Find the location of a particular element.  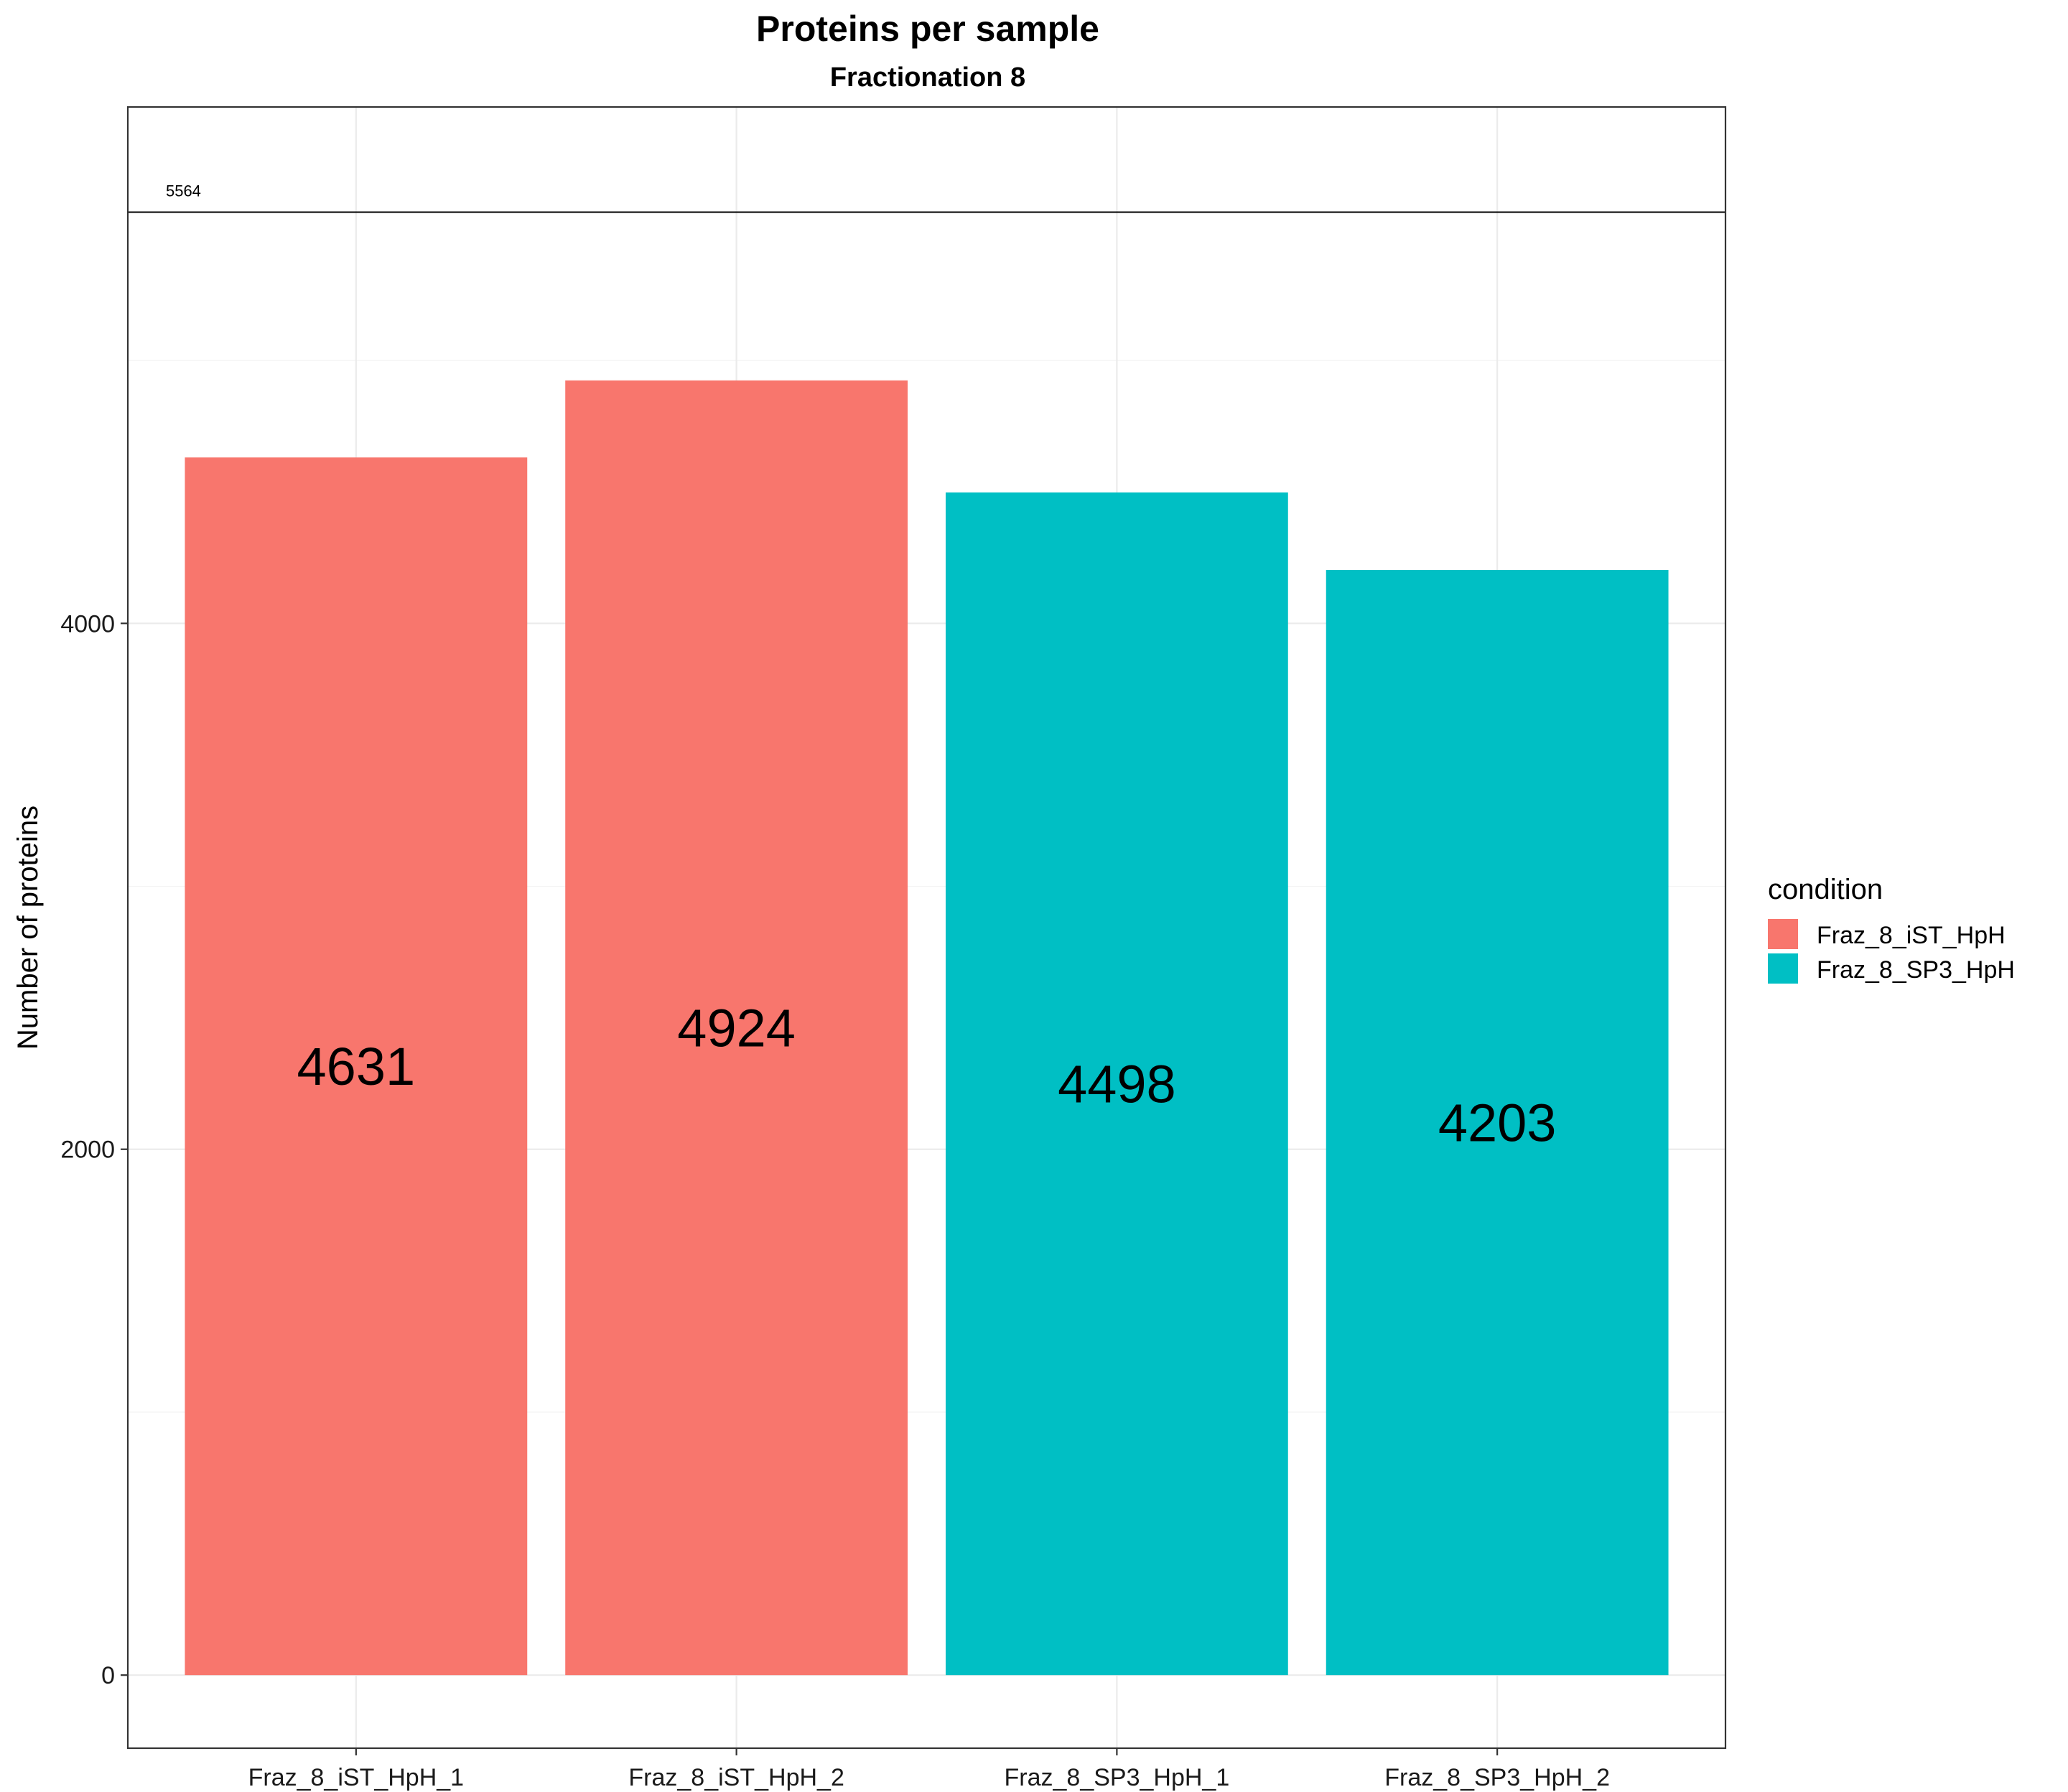

bar-data-label: 4498 is located at coordinates (1117, 1084).